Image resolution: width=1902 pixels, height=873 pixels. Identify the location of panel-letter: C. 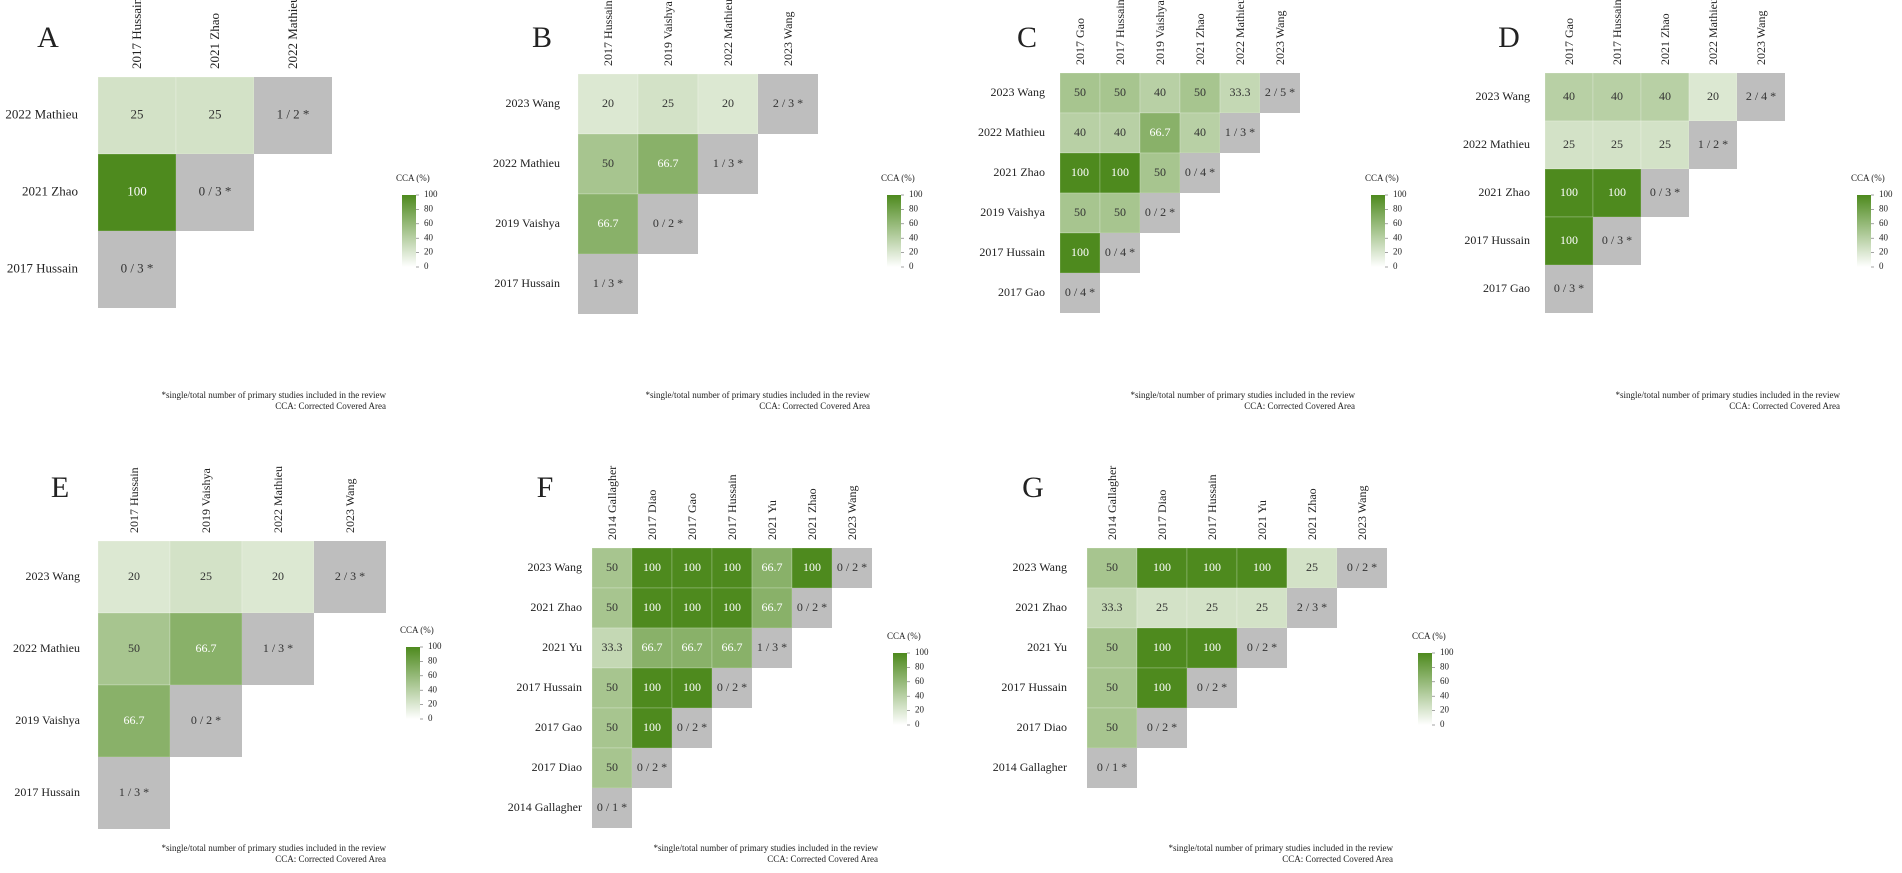
(1027, 37).